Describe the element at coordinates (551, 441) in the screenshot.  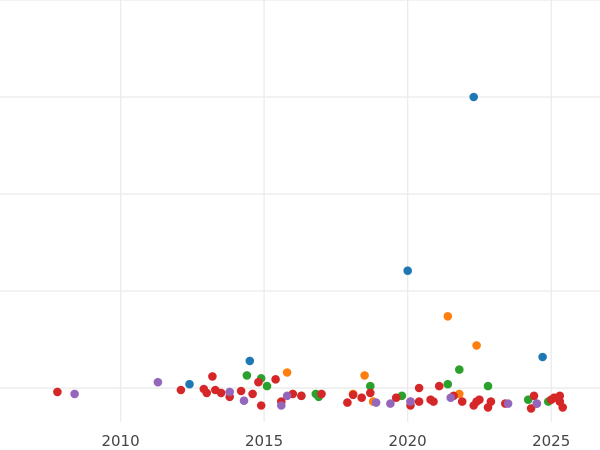
I see `x-tick-label-2025: 2025` at that location.